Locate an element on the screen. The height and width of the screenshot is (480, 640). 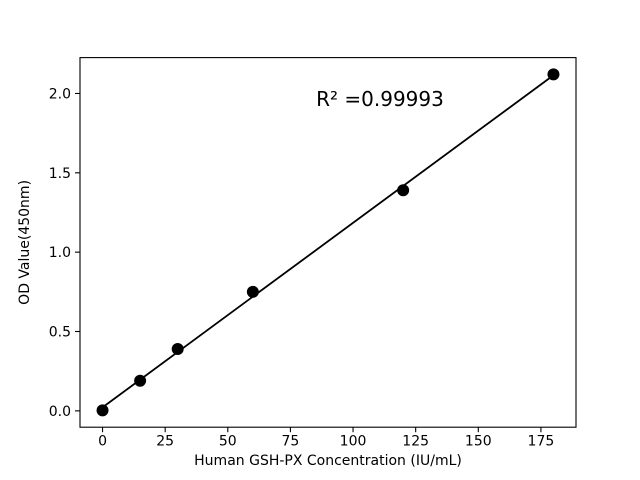
x-tick-label: 100 is located at coordinates (353, 442).